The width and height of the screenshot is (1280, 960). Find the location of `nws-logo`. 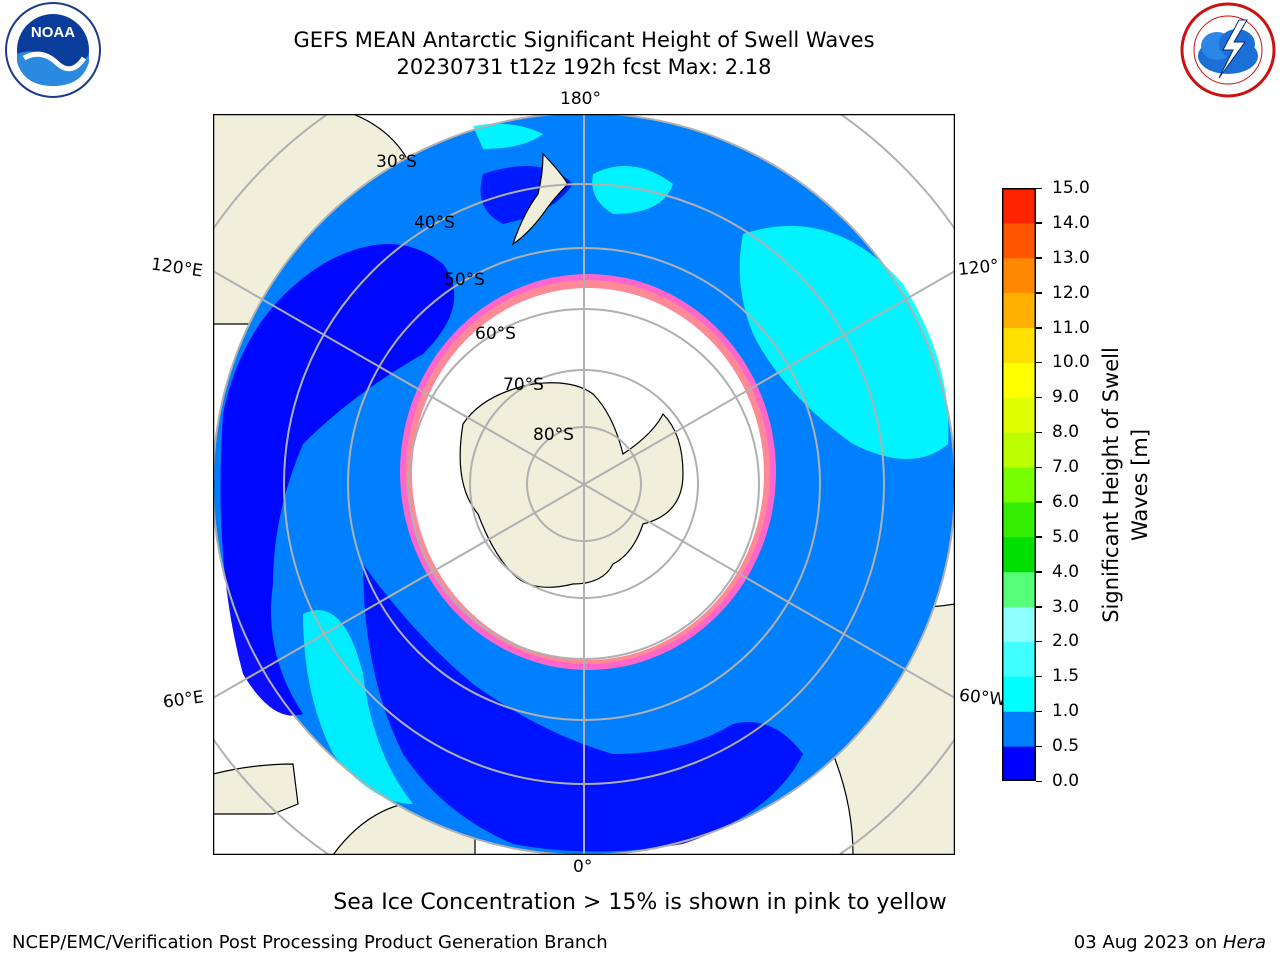

nws-logo is located at coordinates (1228, 50).